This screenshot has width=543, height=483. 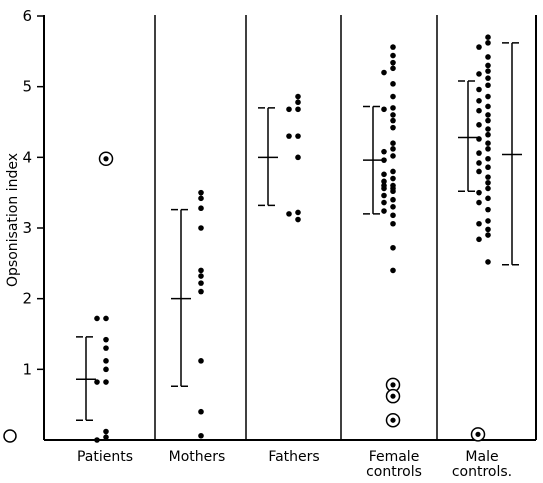 I want to click on category-label: Male, so click(x=481, y=457).